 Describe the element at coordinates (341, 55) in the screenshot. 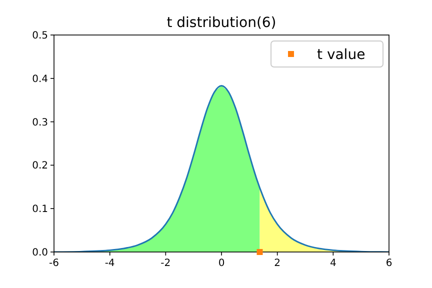

I see `legend-label: t value` at that location.